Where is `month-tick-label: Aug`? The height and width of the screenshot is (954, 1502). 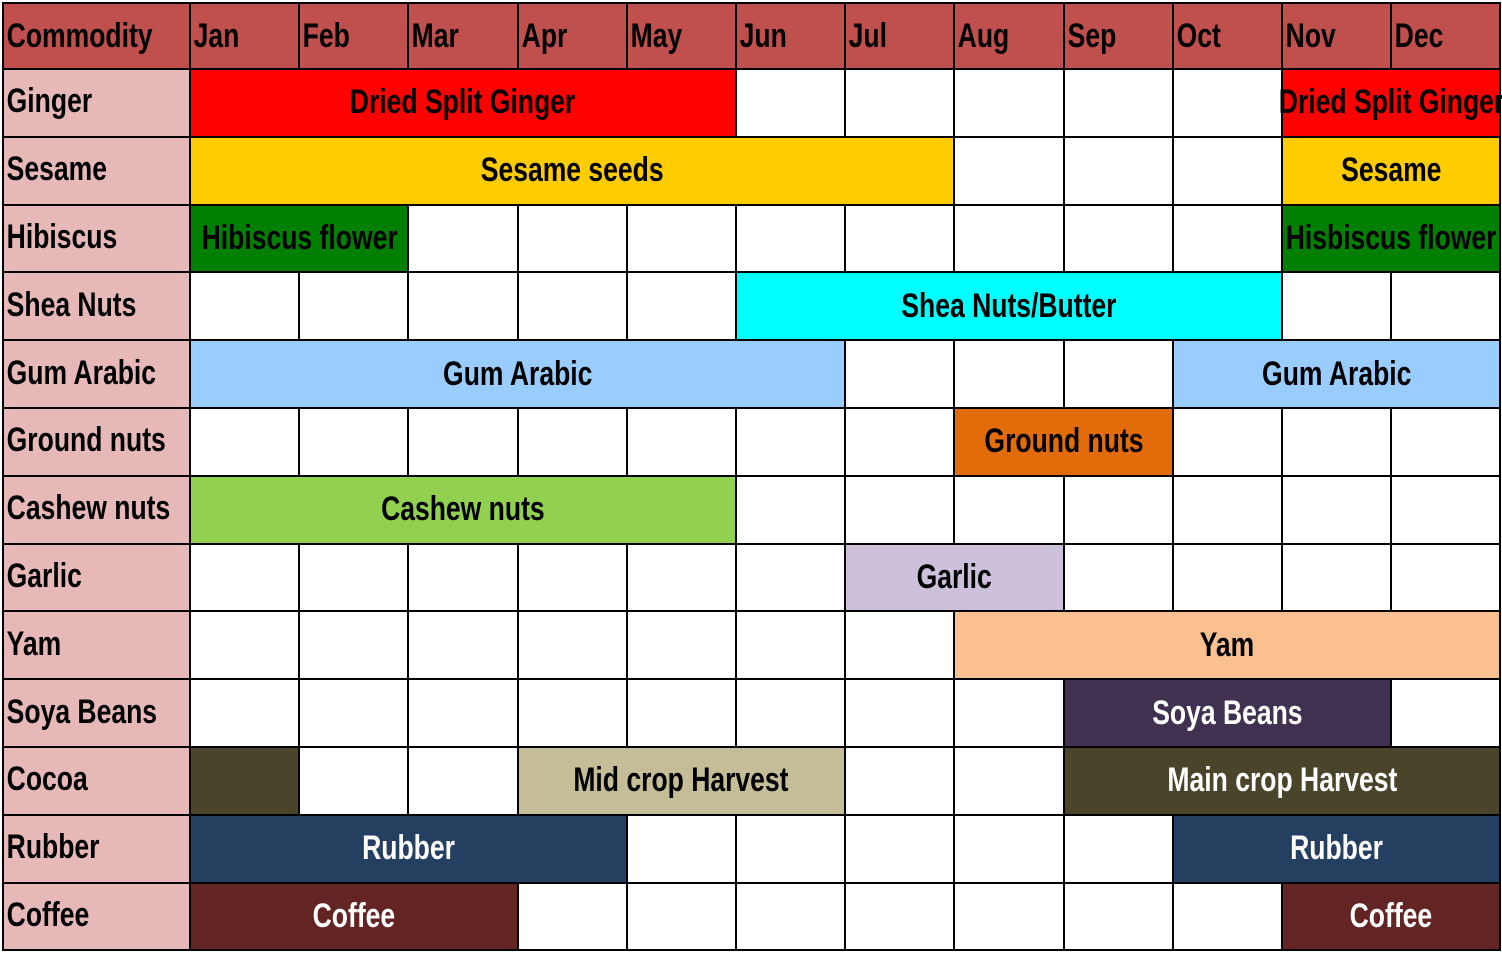
month-tick-label: Aug is located at coordinates (984, 35).